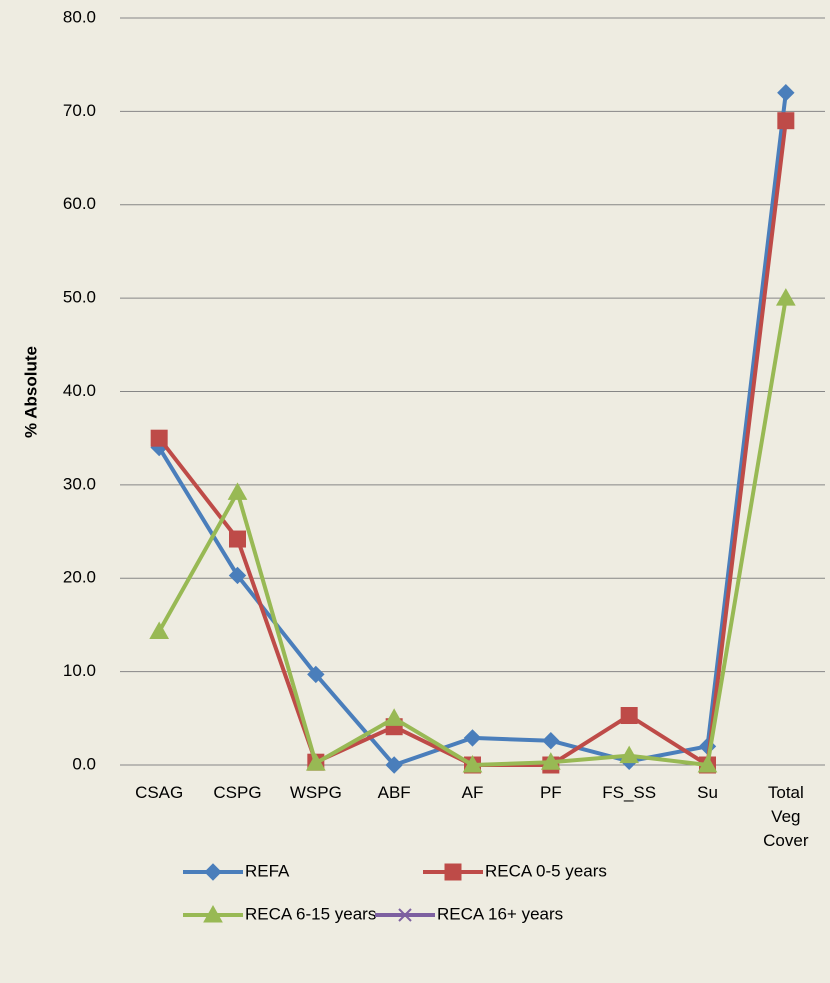 The width and height of the screenshot is (830, 983). What do you see at coordinates (79, 16) in the screenshot?
I see `y-tick-label: 80.0` at bounding box center [79, 16].